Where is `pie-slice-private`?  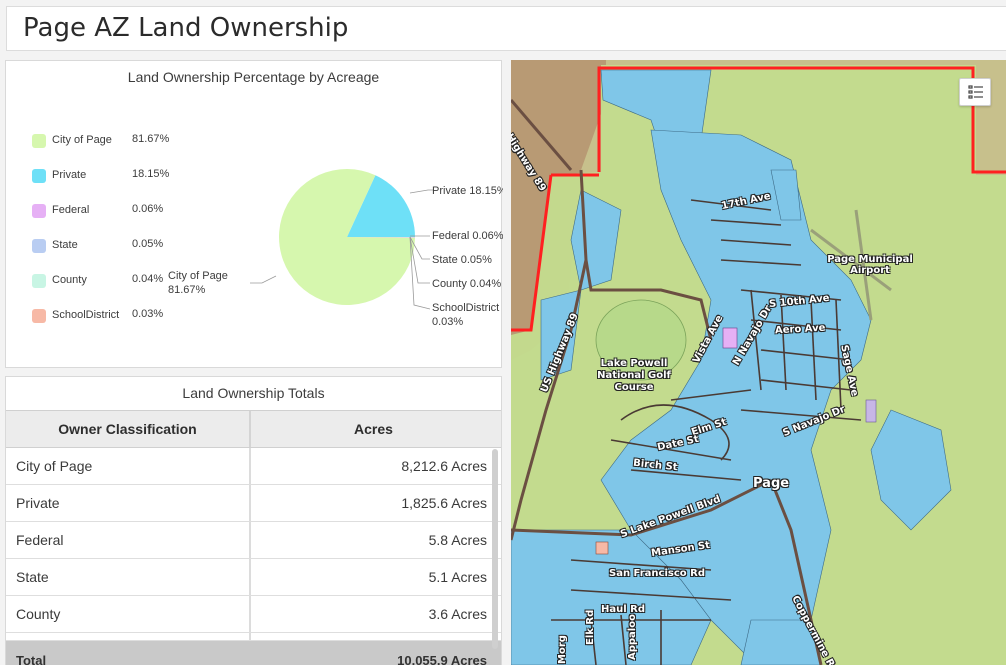 pie-slice-private is located at coordinates (381, 206).